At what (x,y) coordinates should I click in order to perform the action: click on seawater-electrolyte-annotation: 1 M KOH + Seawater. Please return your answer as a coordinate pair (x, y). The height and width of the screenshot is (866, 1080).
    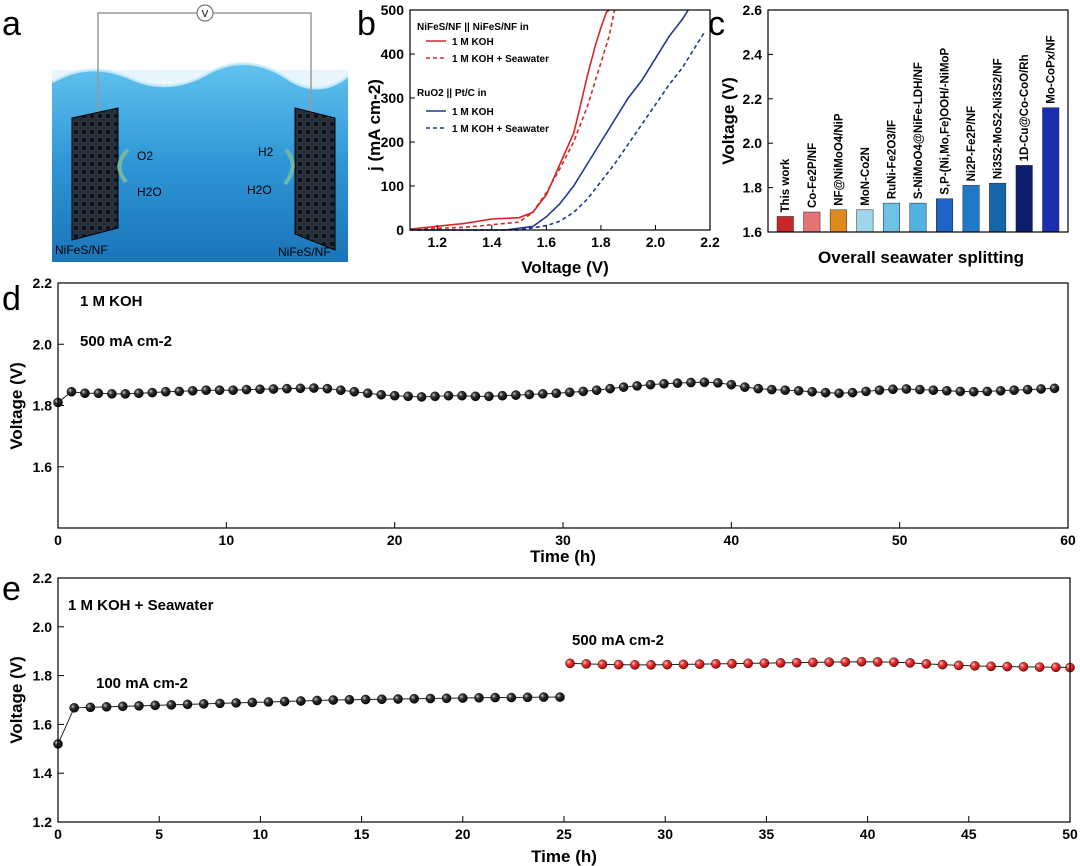
    Looking at the image, I should click on (141, 605).